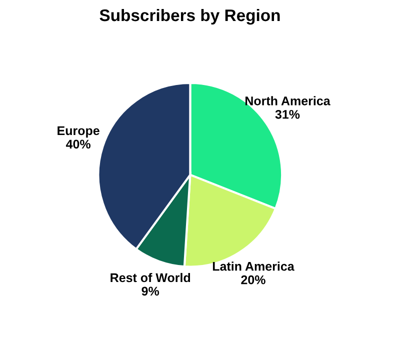 This screenshot has height=359, width=413. What do you see at coordinates (287, 114) in the screenshot?
I see `data-label: 31%` at bounding box center [287, 114].